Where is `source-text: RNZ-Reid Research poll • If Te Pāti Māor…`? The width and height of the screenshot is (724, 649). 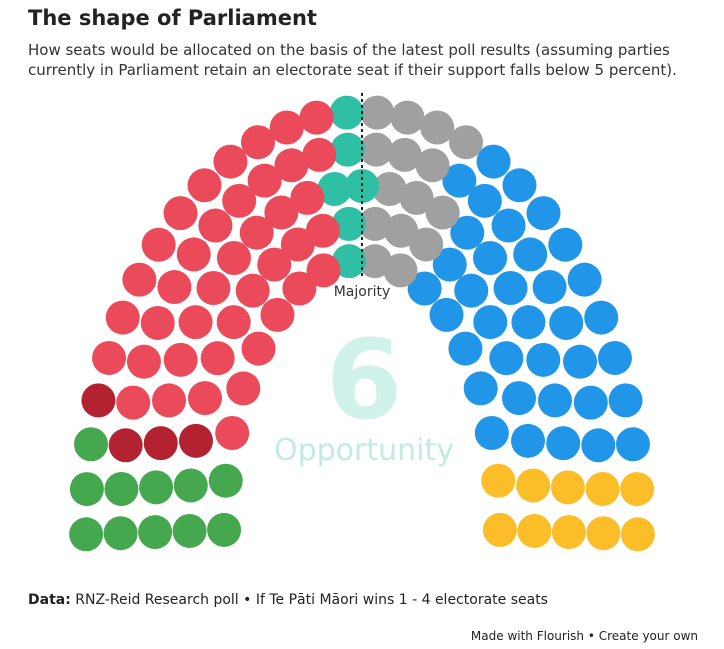 source-text: RNZ-Reid Research poll • If Te Pāti Māor… is located at coordinates (311, 600).